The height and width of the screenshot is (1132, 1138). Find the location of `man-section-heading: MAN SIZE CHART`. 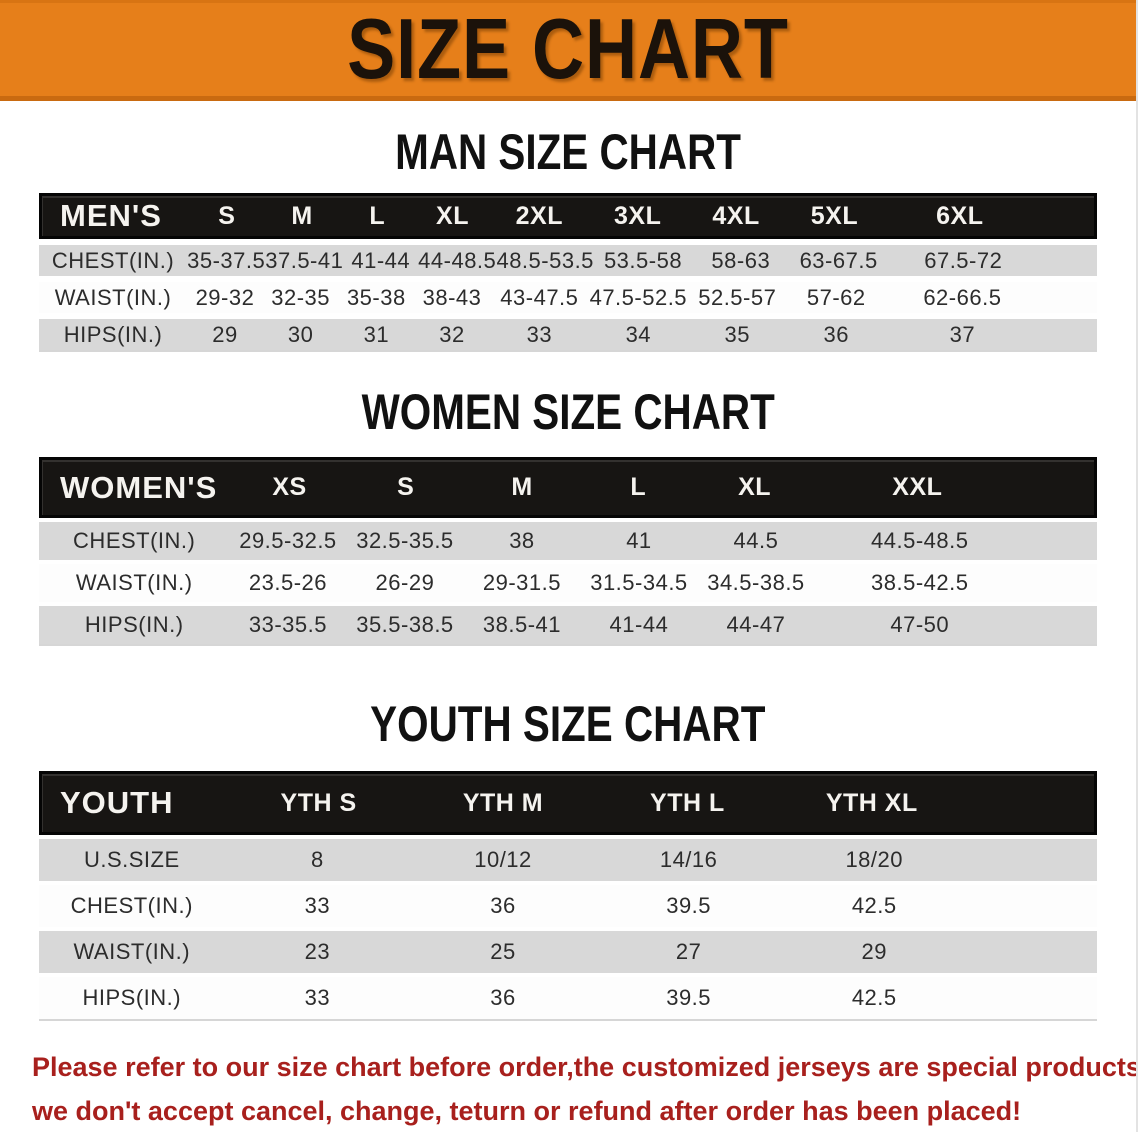

man-section-heading: MAN SIZE CHART is located at coordinates (568, 151).